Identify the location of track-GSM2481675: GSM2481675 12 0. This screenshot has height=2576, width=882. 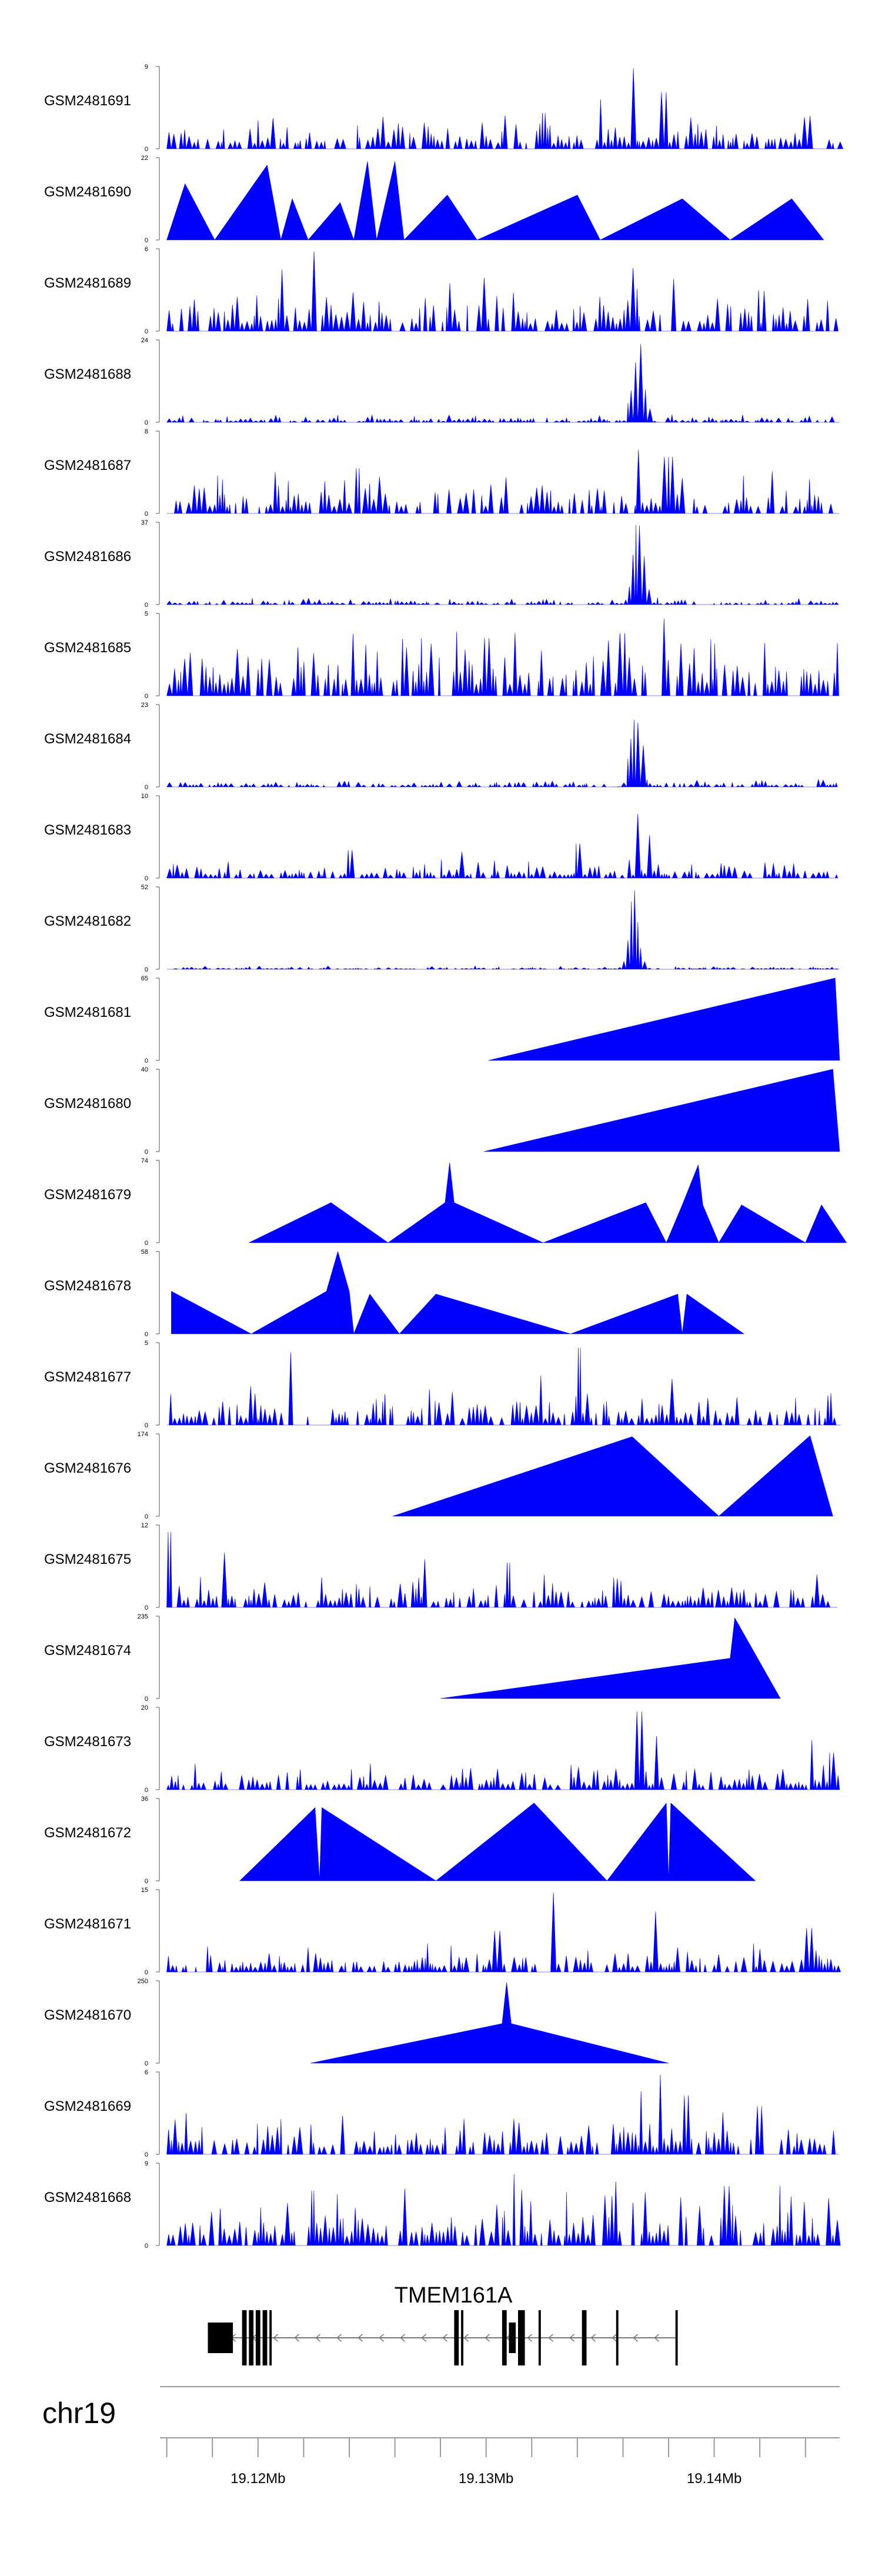
(441, 1566).